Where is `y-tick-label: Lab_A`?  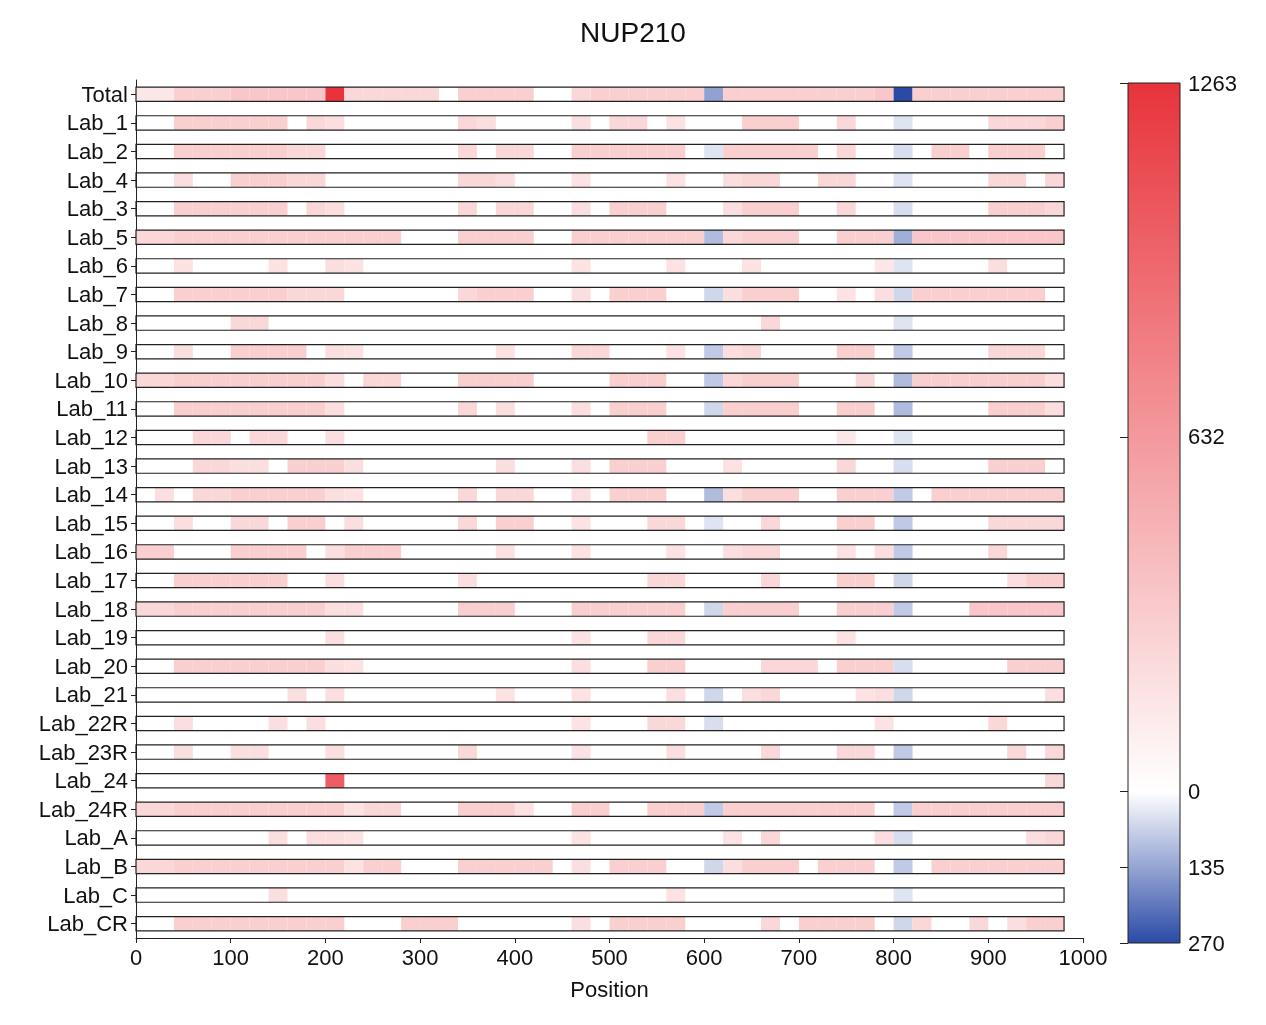 y-tick-label: Lab_A is located at coordinates (96, 838).